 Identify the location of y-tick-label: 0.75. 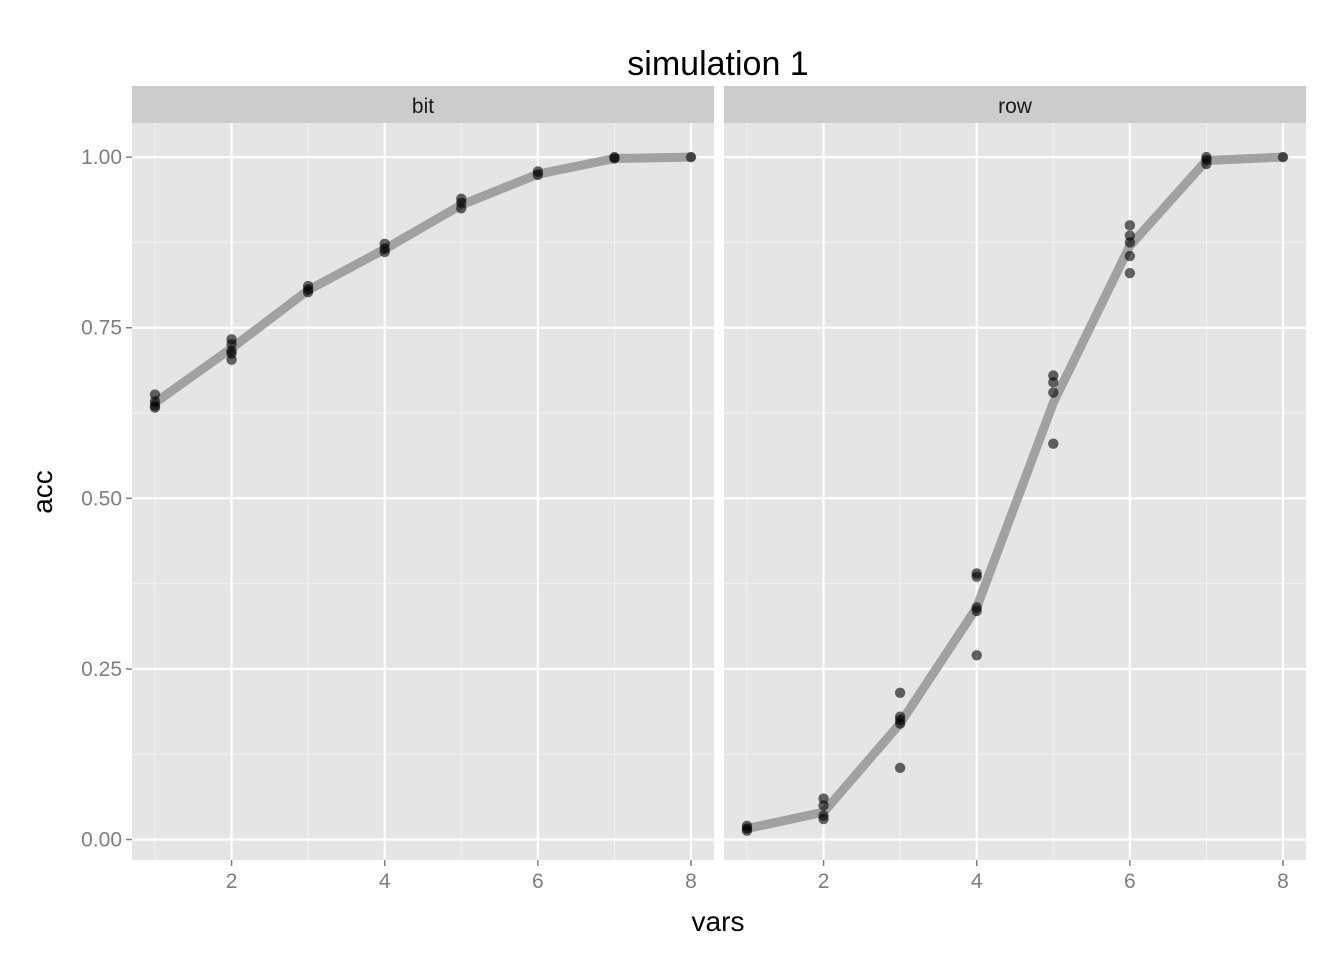
(101, 328).